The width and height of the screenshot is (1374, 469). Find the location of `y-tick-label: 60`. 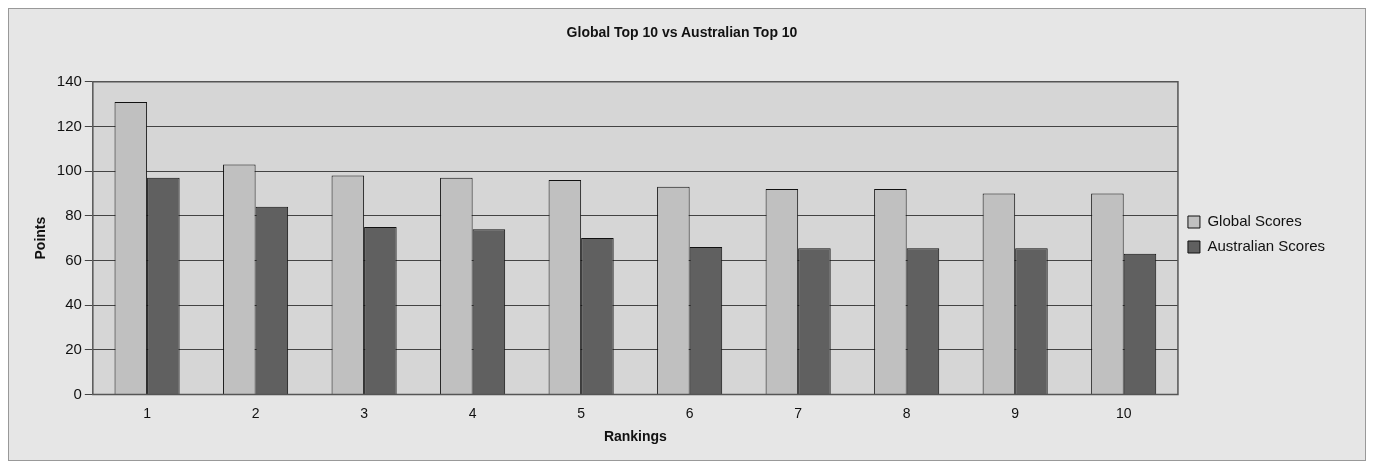

y-tick-label: 60 is located at coordinates (73, 259).